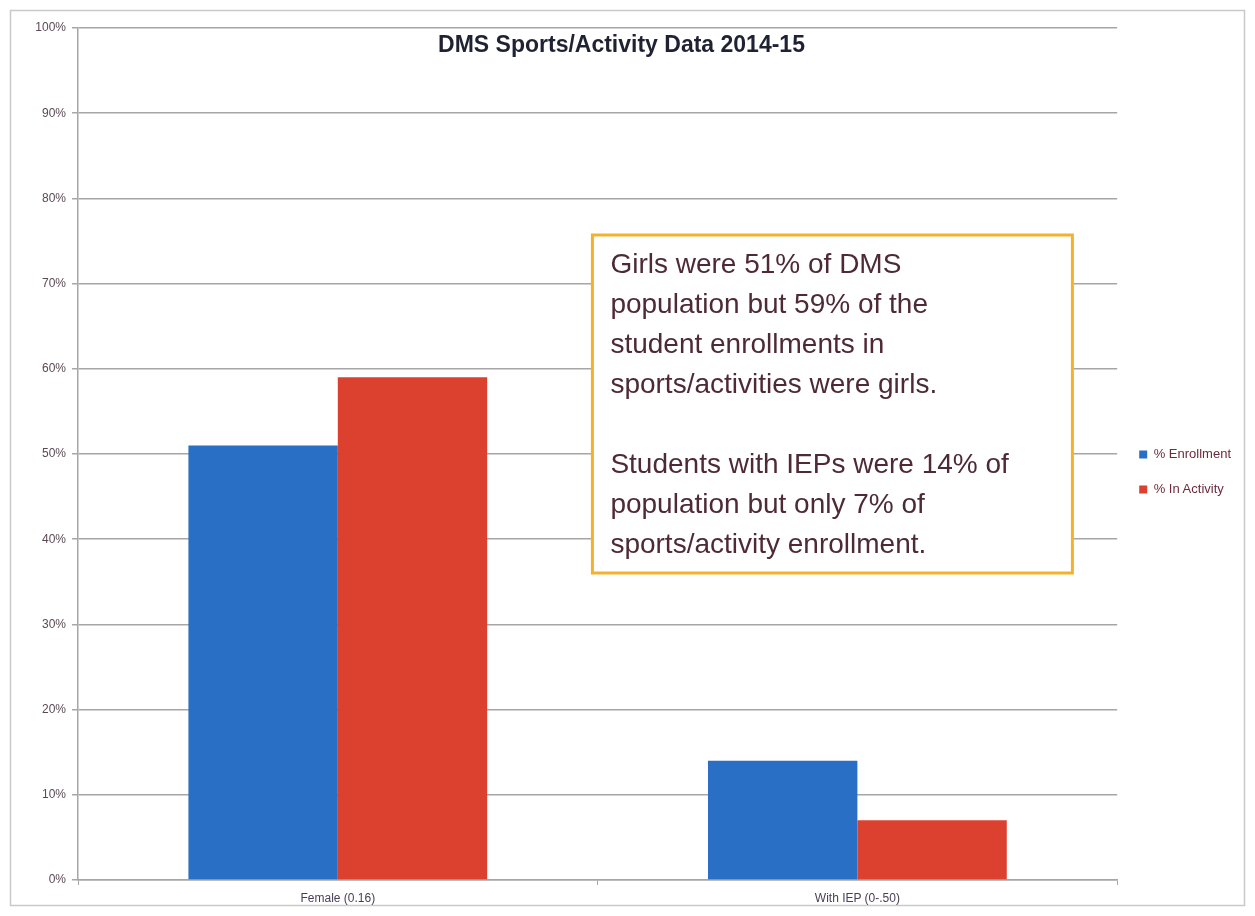 This screenshot has width=1255, height=916. What do you see at coordinates (774, 323) in the screenshot?
I see `annotation: Girls were 51% of DMS population but 59% of the student enrollments in sports/activities were girls.` at bounding box center [774, 323].